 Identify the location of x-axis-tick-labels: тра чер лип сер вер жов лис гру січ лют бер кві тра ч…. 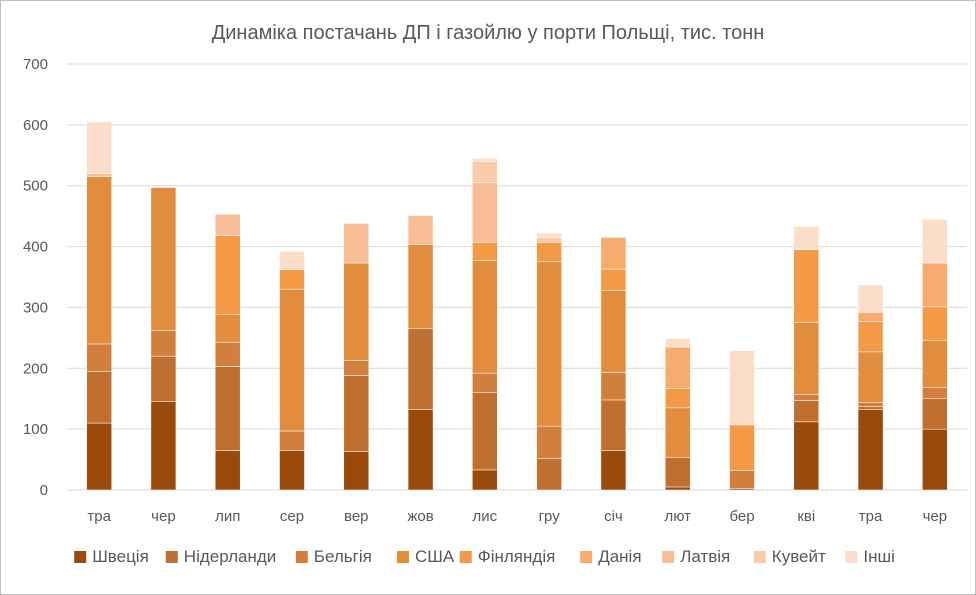
(517, 516).